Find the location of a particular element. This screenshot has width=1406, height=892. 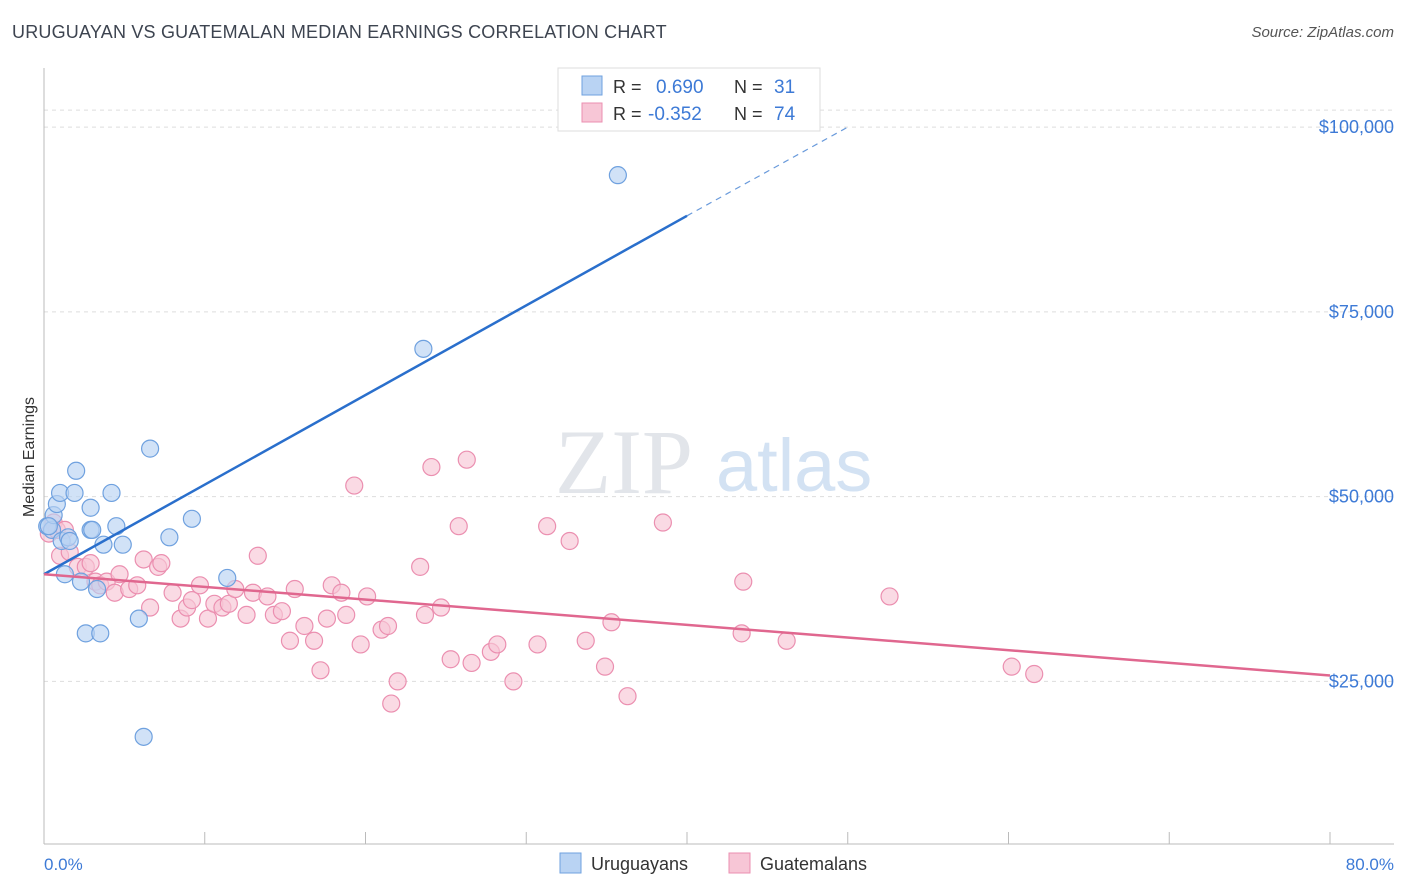

legend-swatch-uruguayans is located at coordinates (592, 85).